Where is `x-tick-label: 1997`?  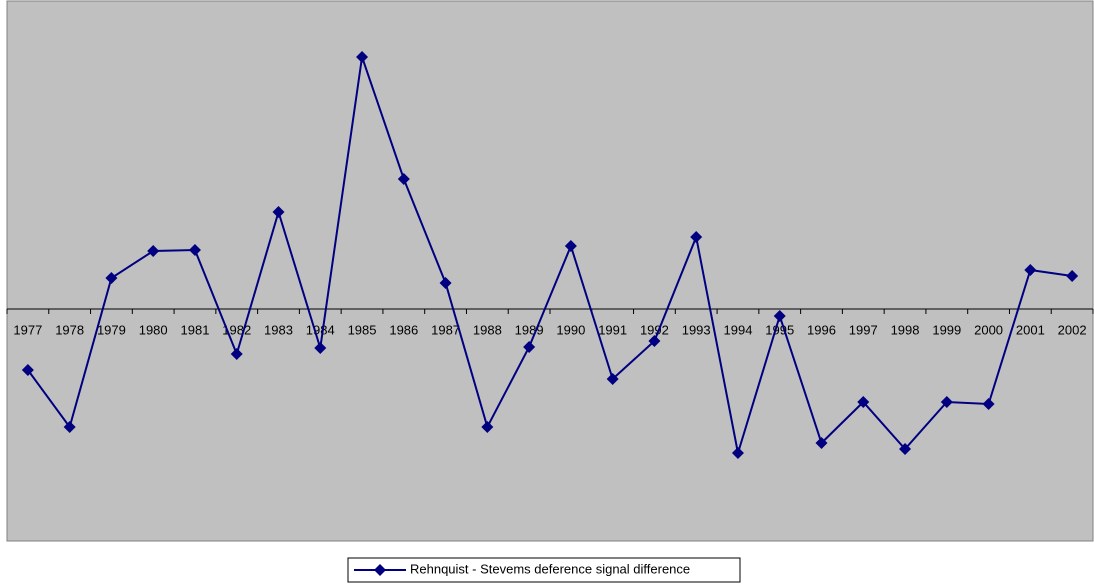
x-tick-label: 1997 is located at coordinates (863, 329).